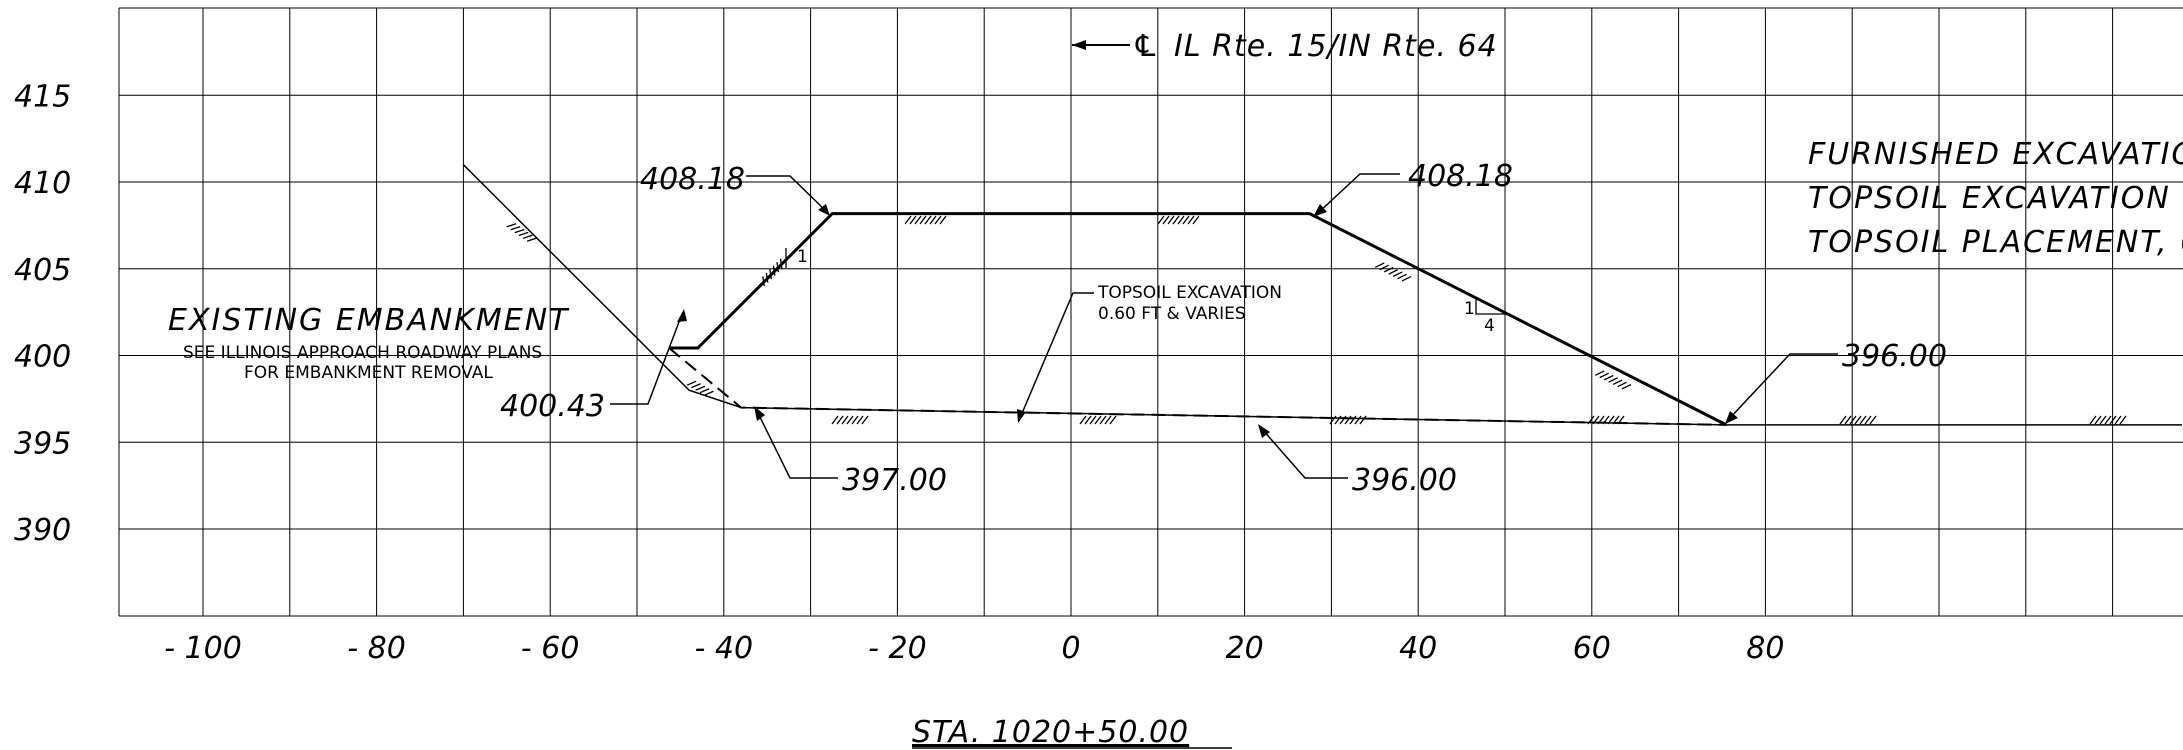 Image resolution: width=2183 pixels, height=750 pixels. Describe the element at coordinates (788, 195) in the screenshot. I see `elev-callout-top-left` at that location.